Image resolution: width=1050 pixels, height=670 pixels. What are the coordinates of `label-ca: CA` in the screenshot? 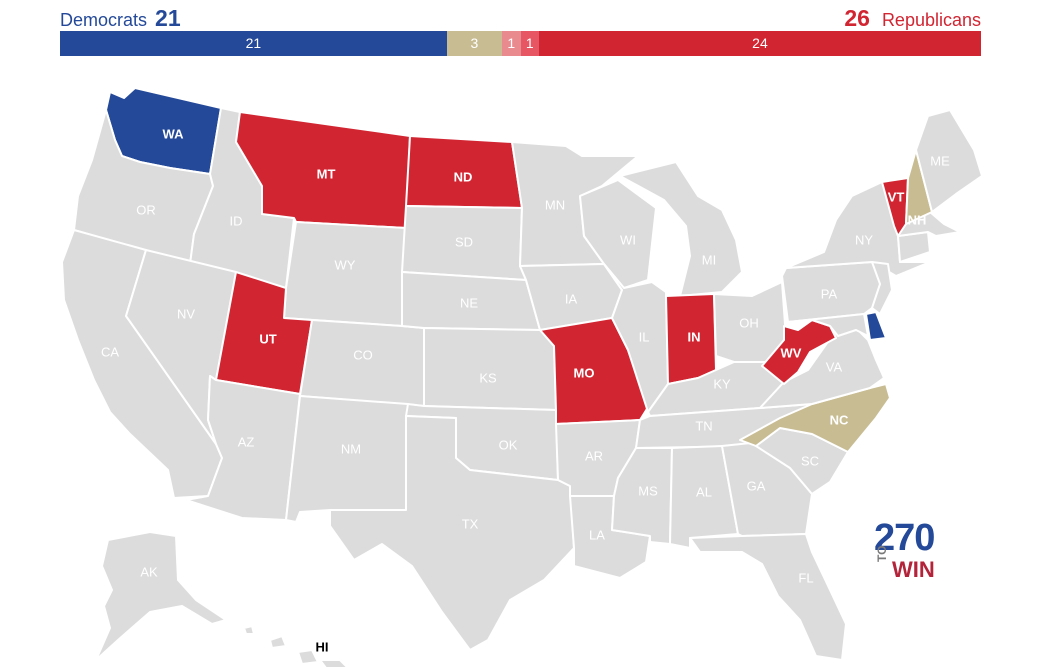 It's located at (110, 351).